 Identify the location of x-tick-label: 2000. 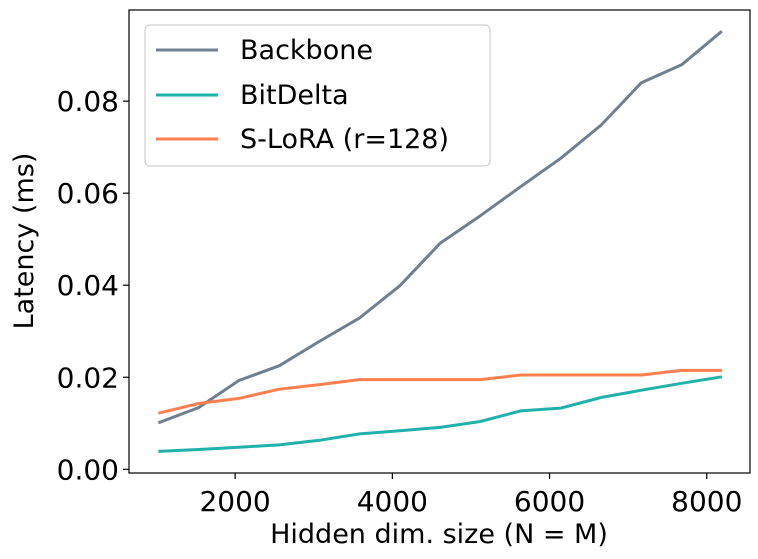
(234, 501).